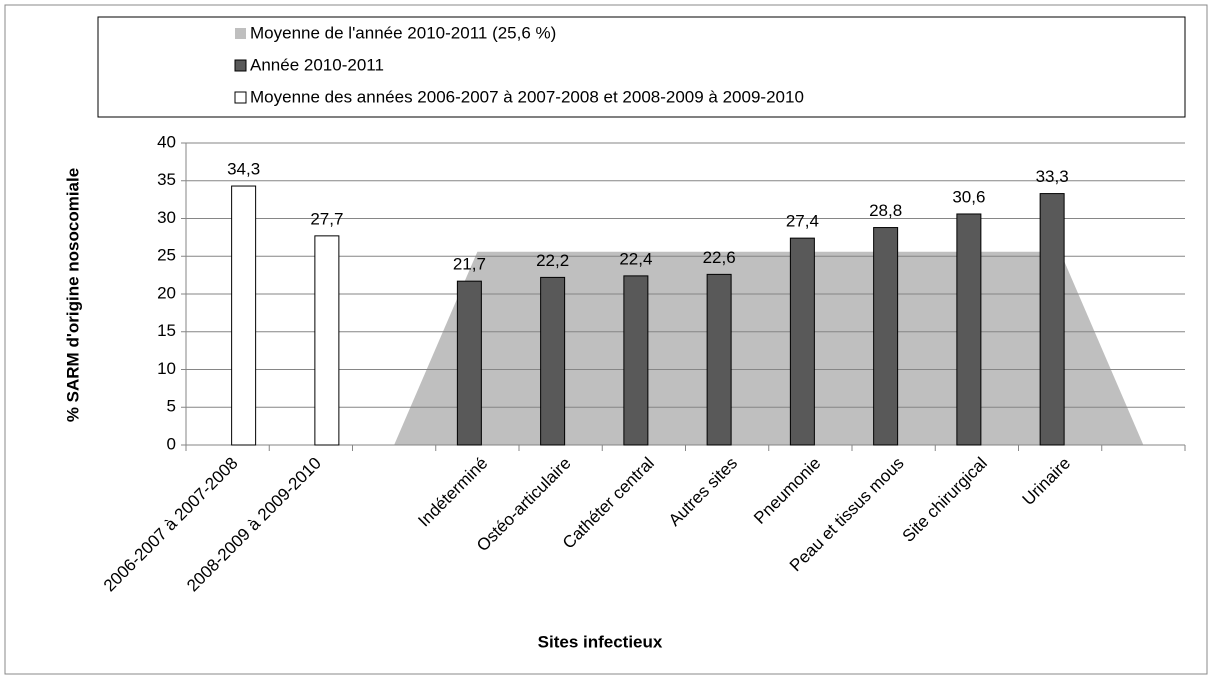 Image resolution: width=1212 pixels, height=684 pixels. I want to click on y-tick-label: 0, so click(171, 443).